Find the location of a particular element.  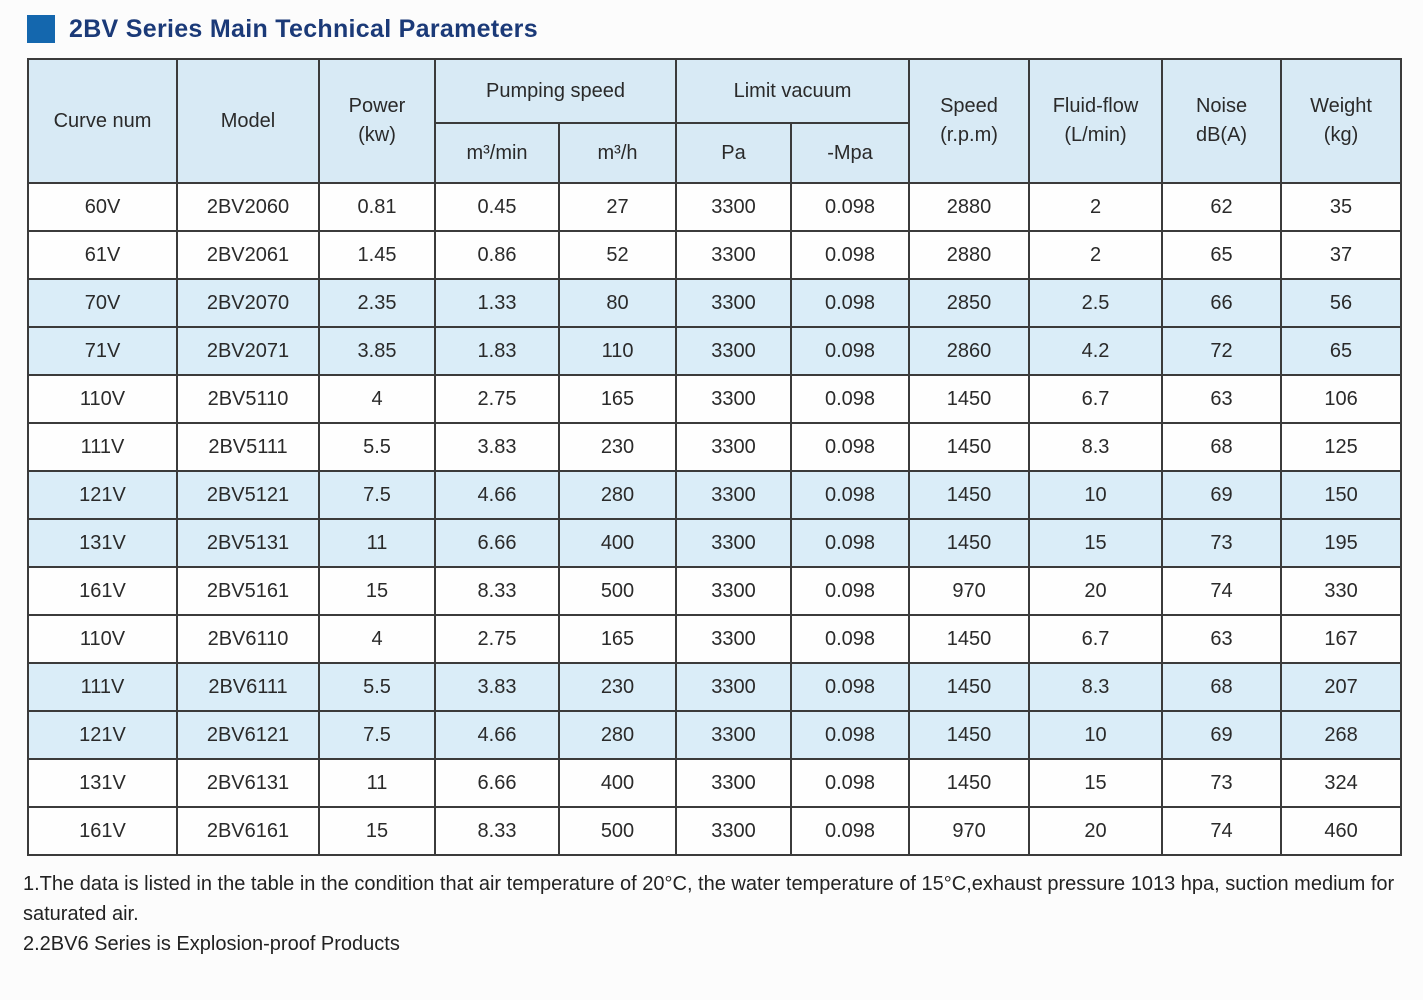

cell-power: 15 is located at coordinates (377, 831).